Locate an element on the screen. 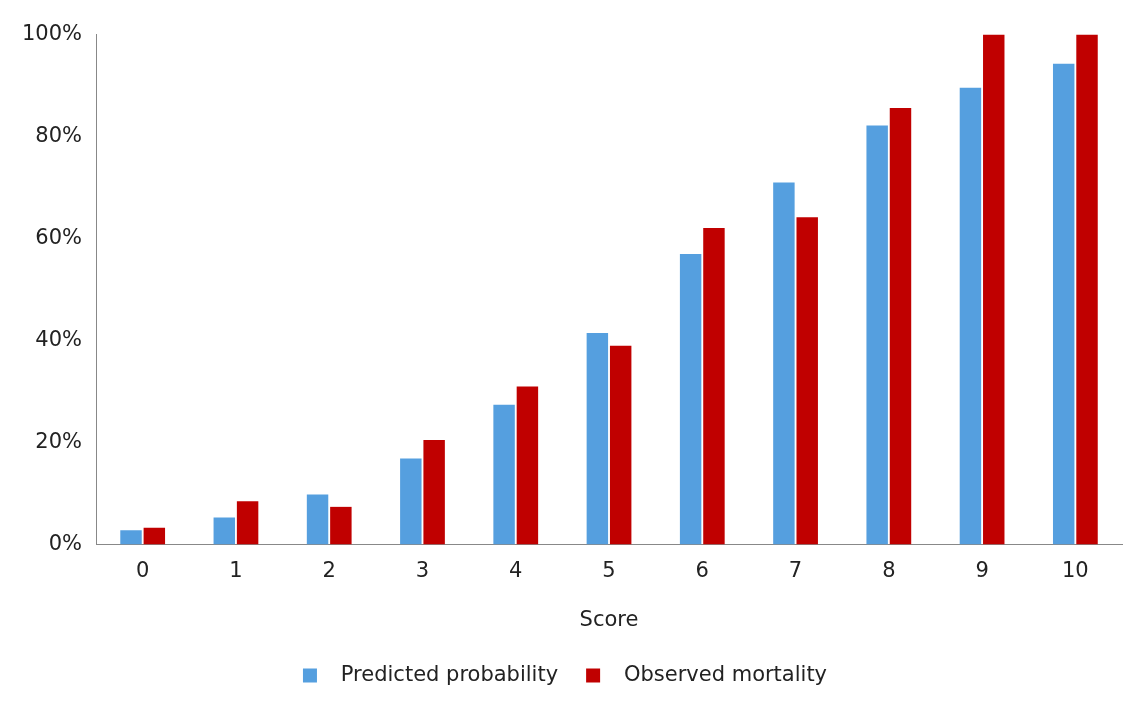 This screenshot has width=1140, height=710. x-tick-label: 4 is located at coordinates (516, 569).